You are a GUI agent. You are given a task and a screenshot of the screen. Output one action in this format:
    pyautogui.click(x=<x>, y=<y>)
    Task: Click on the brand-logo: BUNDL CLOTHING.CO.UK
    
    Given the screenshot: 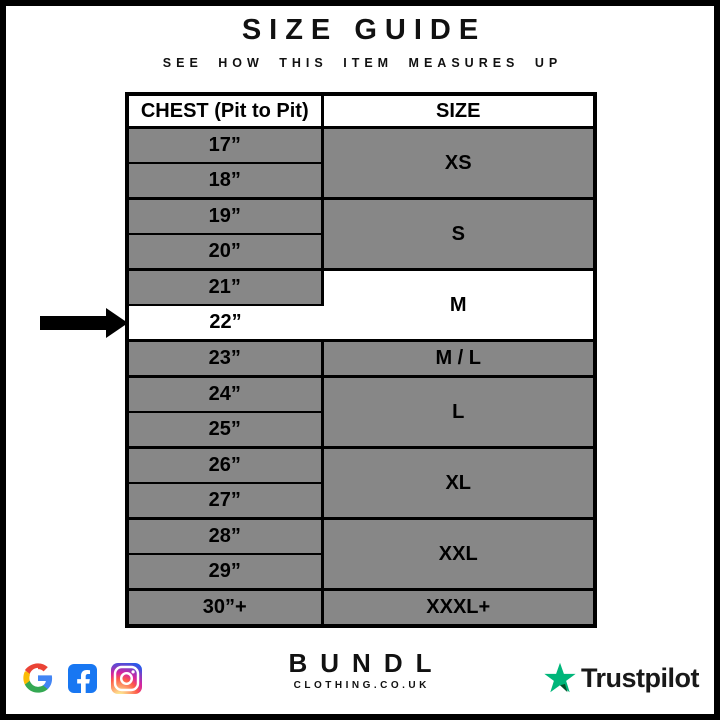 What is the action you would take?
    pyautogui.click(x=360, y=670)
    